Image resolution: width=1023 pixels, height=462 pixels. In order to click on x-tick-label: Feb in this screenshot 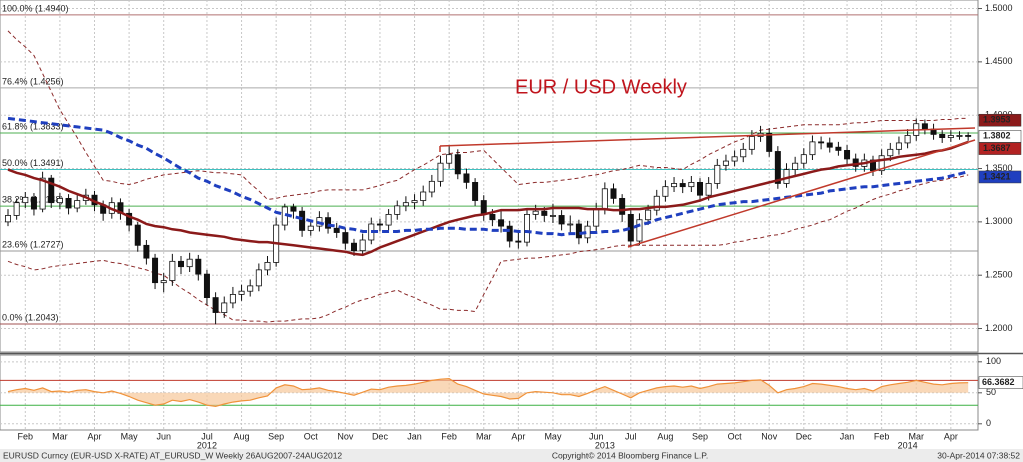, I will do `click(449, 436)`.